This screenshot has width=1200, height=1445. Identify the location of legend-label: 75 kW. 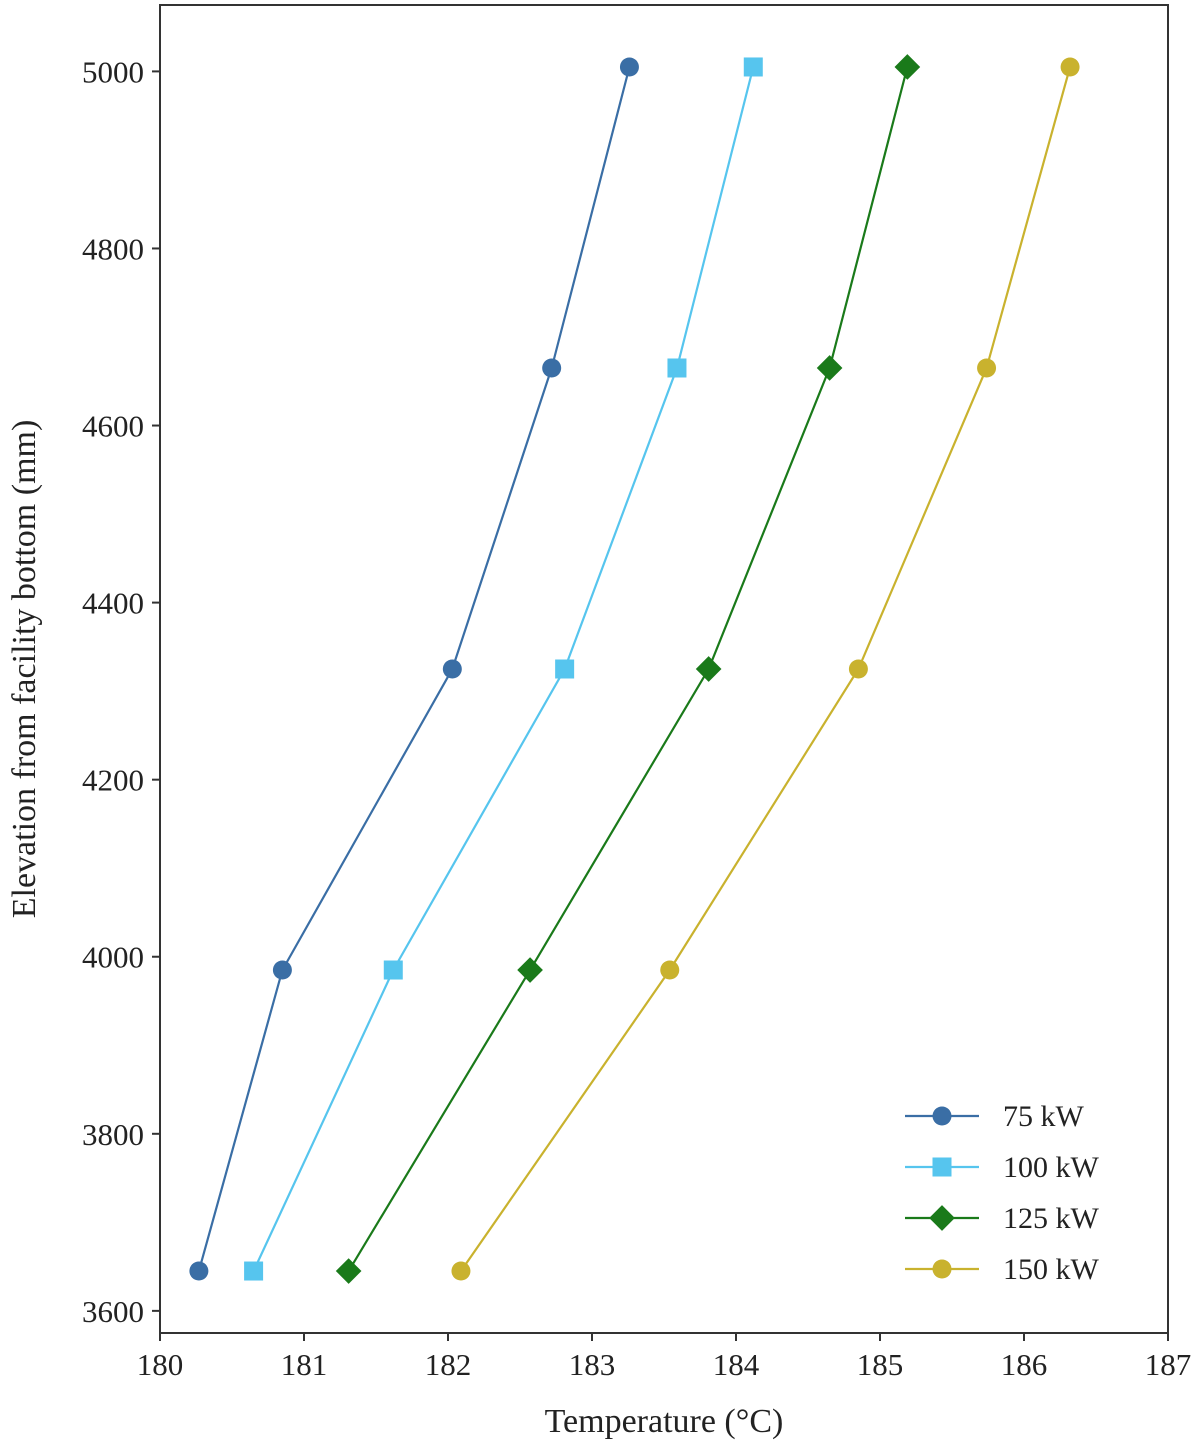
(1044, 1116).